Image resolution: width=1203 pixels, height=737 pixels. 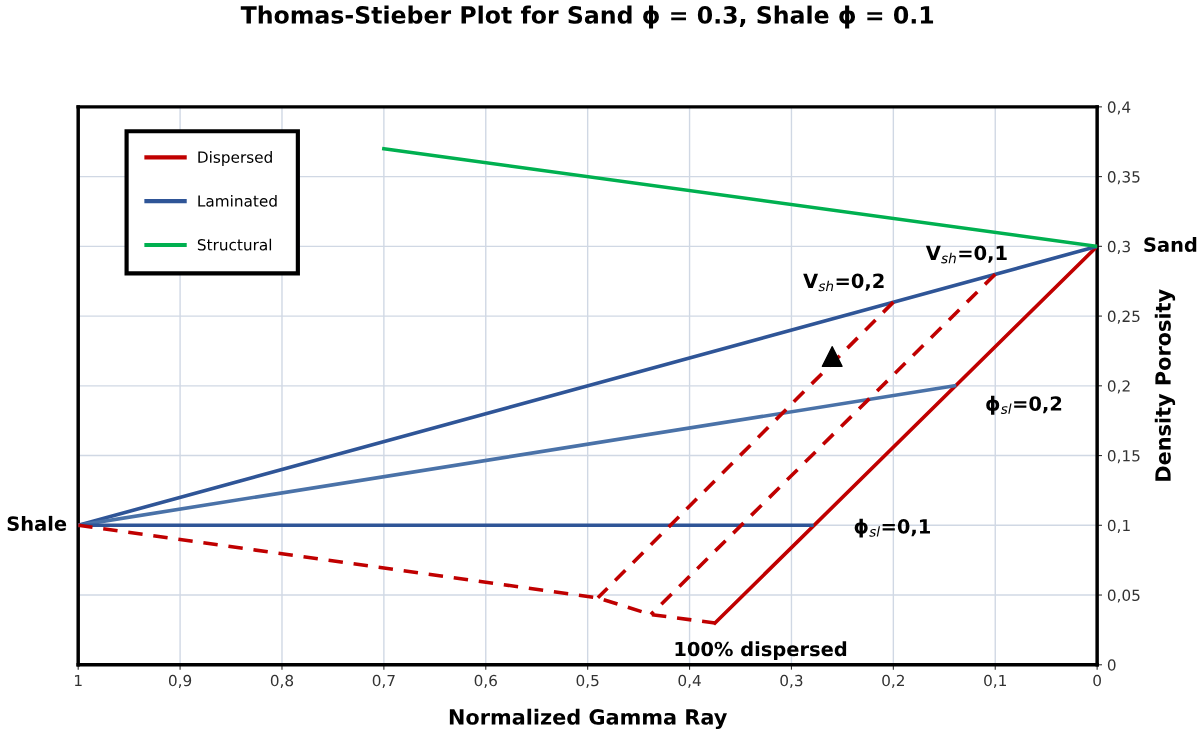 What do you see at coordinates (761, 651) in the screenshot?
I see `annotation: 100% dispersed` at bounding box center [761, 651].